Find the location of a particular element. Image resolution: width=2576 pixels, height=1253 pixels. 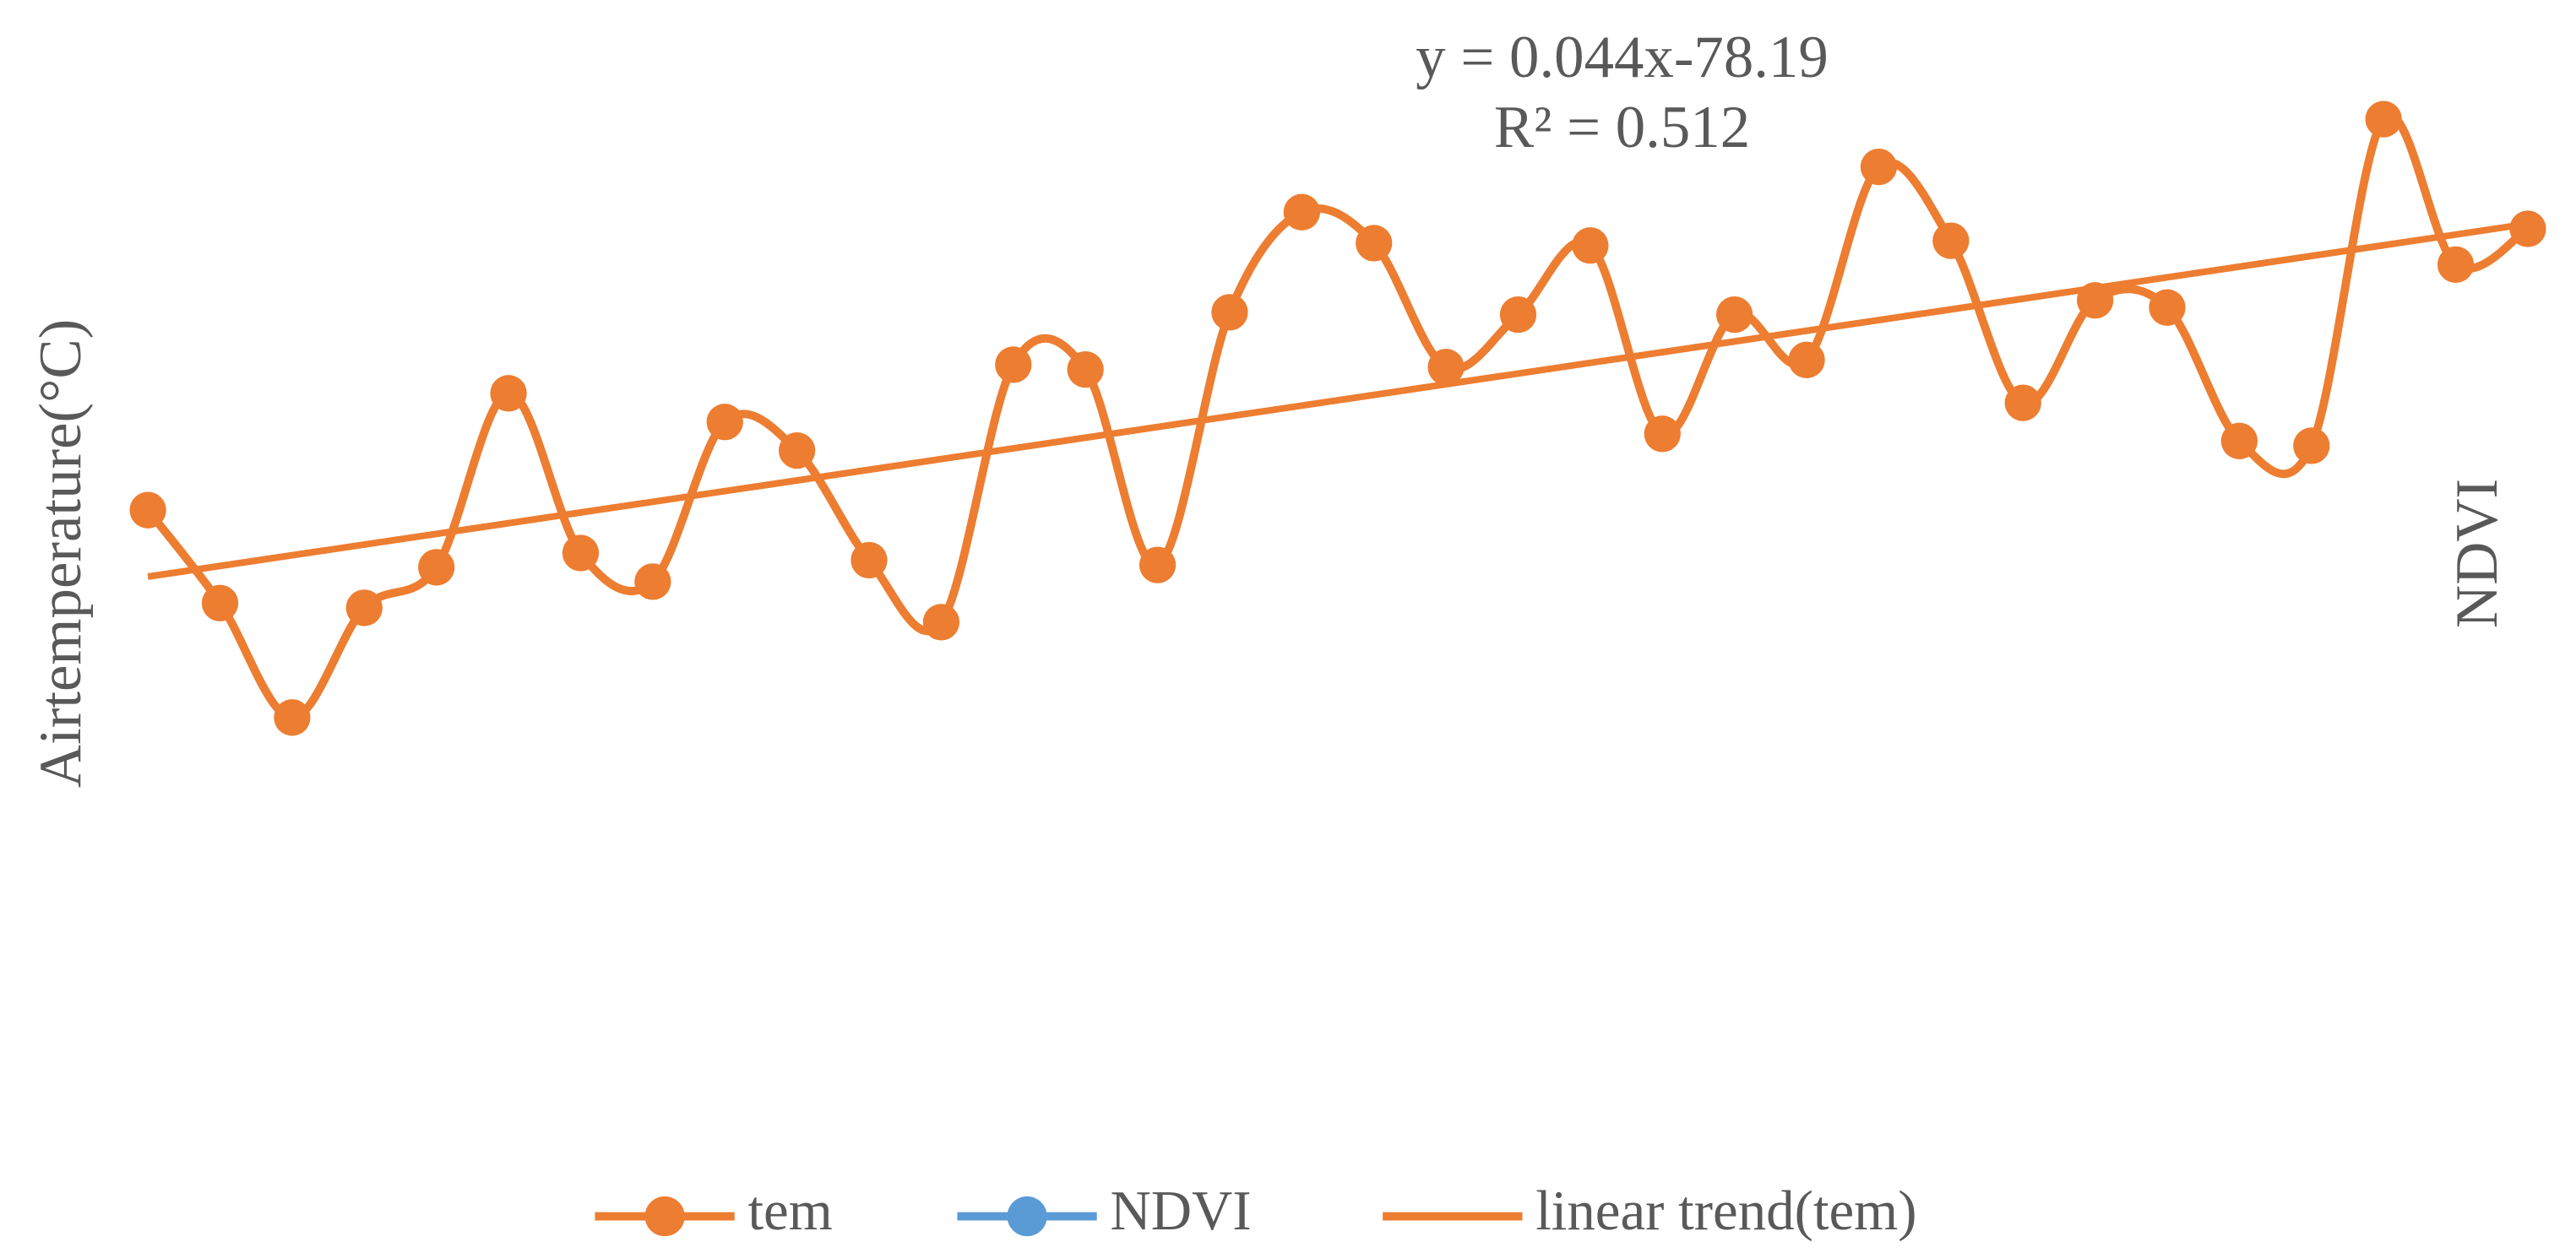

legend-label: linear trend(tem) is located at coordinates (1725, 1211).